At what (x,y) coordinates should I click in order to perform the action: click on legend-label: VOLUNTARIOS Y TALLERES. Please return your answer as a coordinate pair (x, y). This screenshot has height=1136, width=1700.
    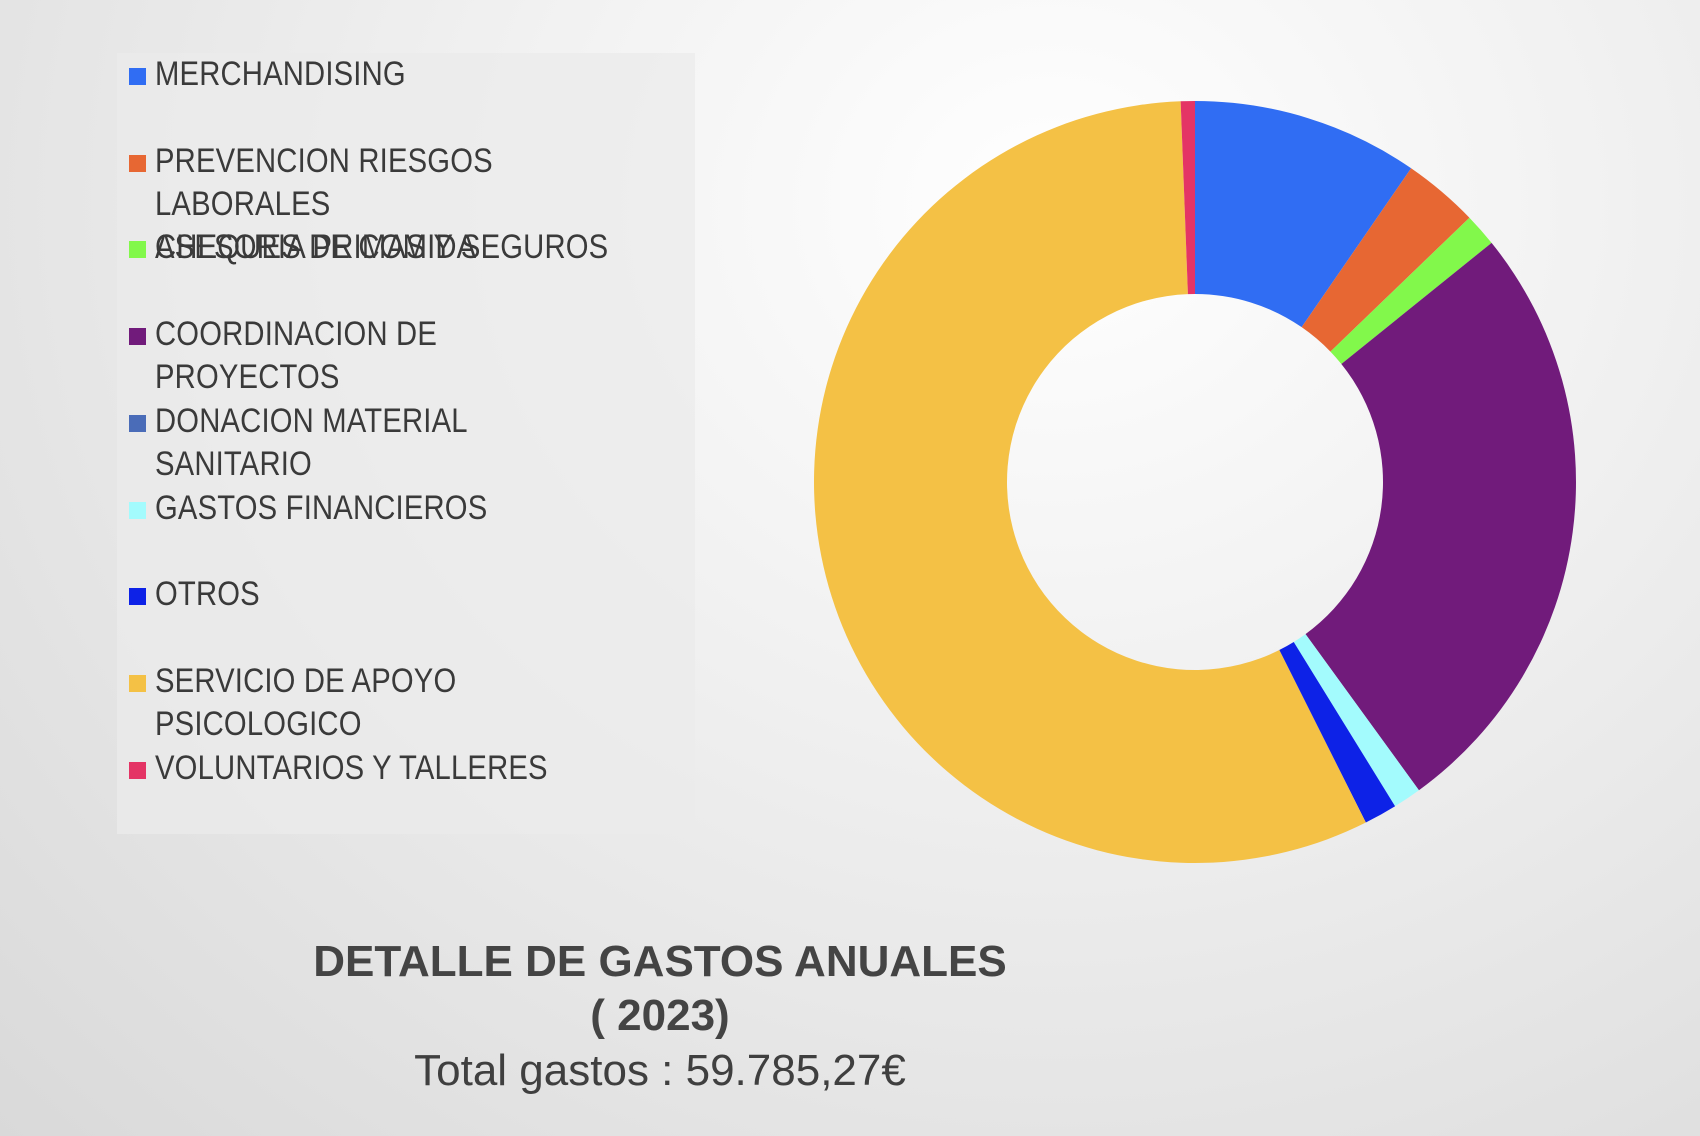
    Looking at the image, I should click on (351, 768).